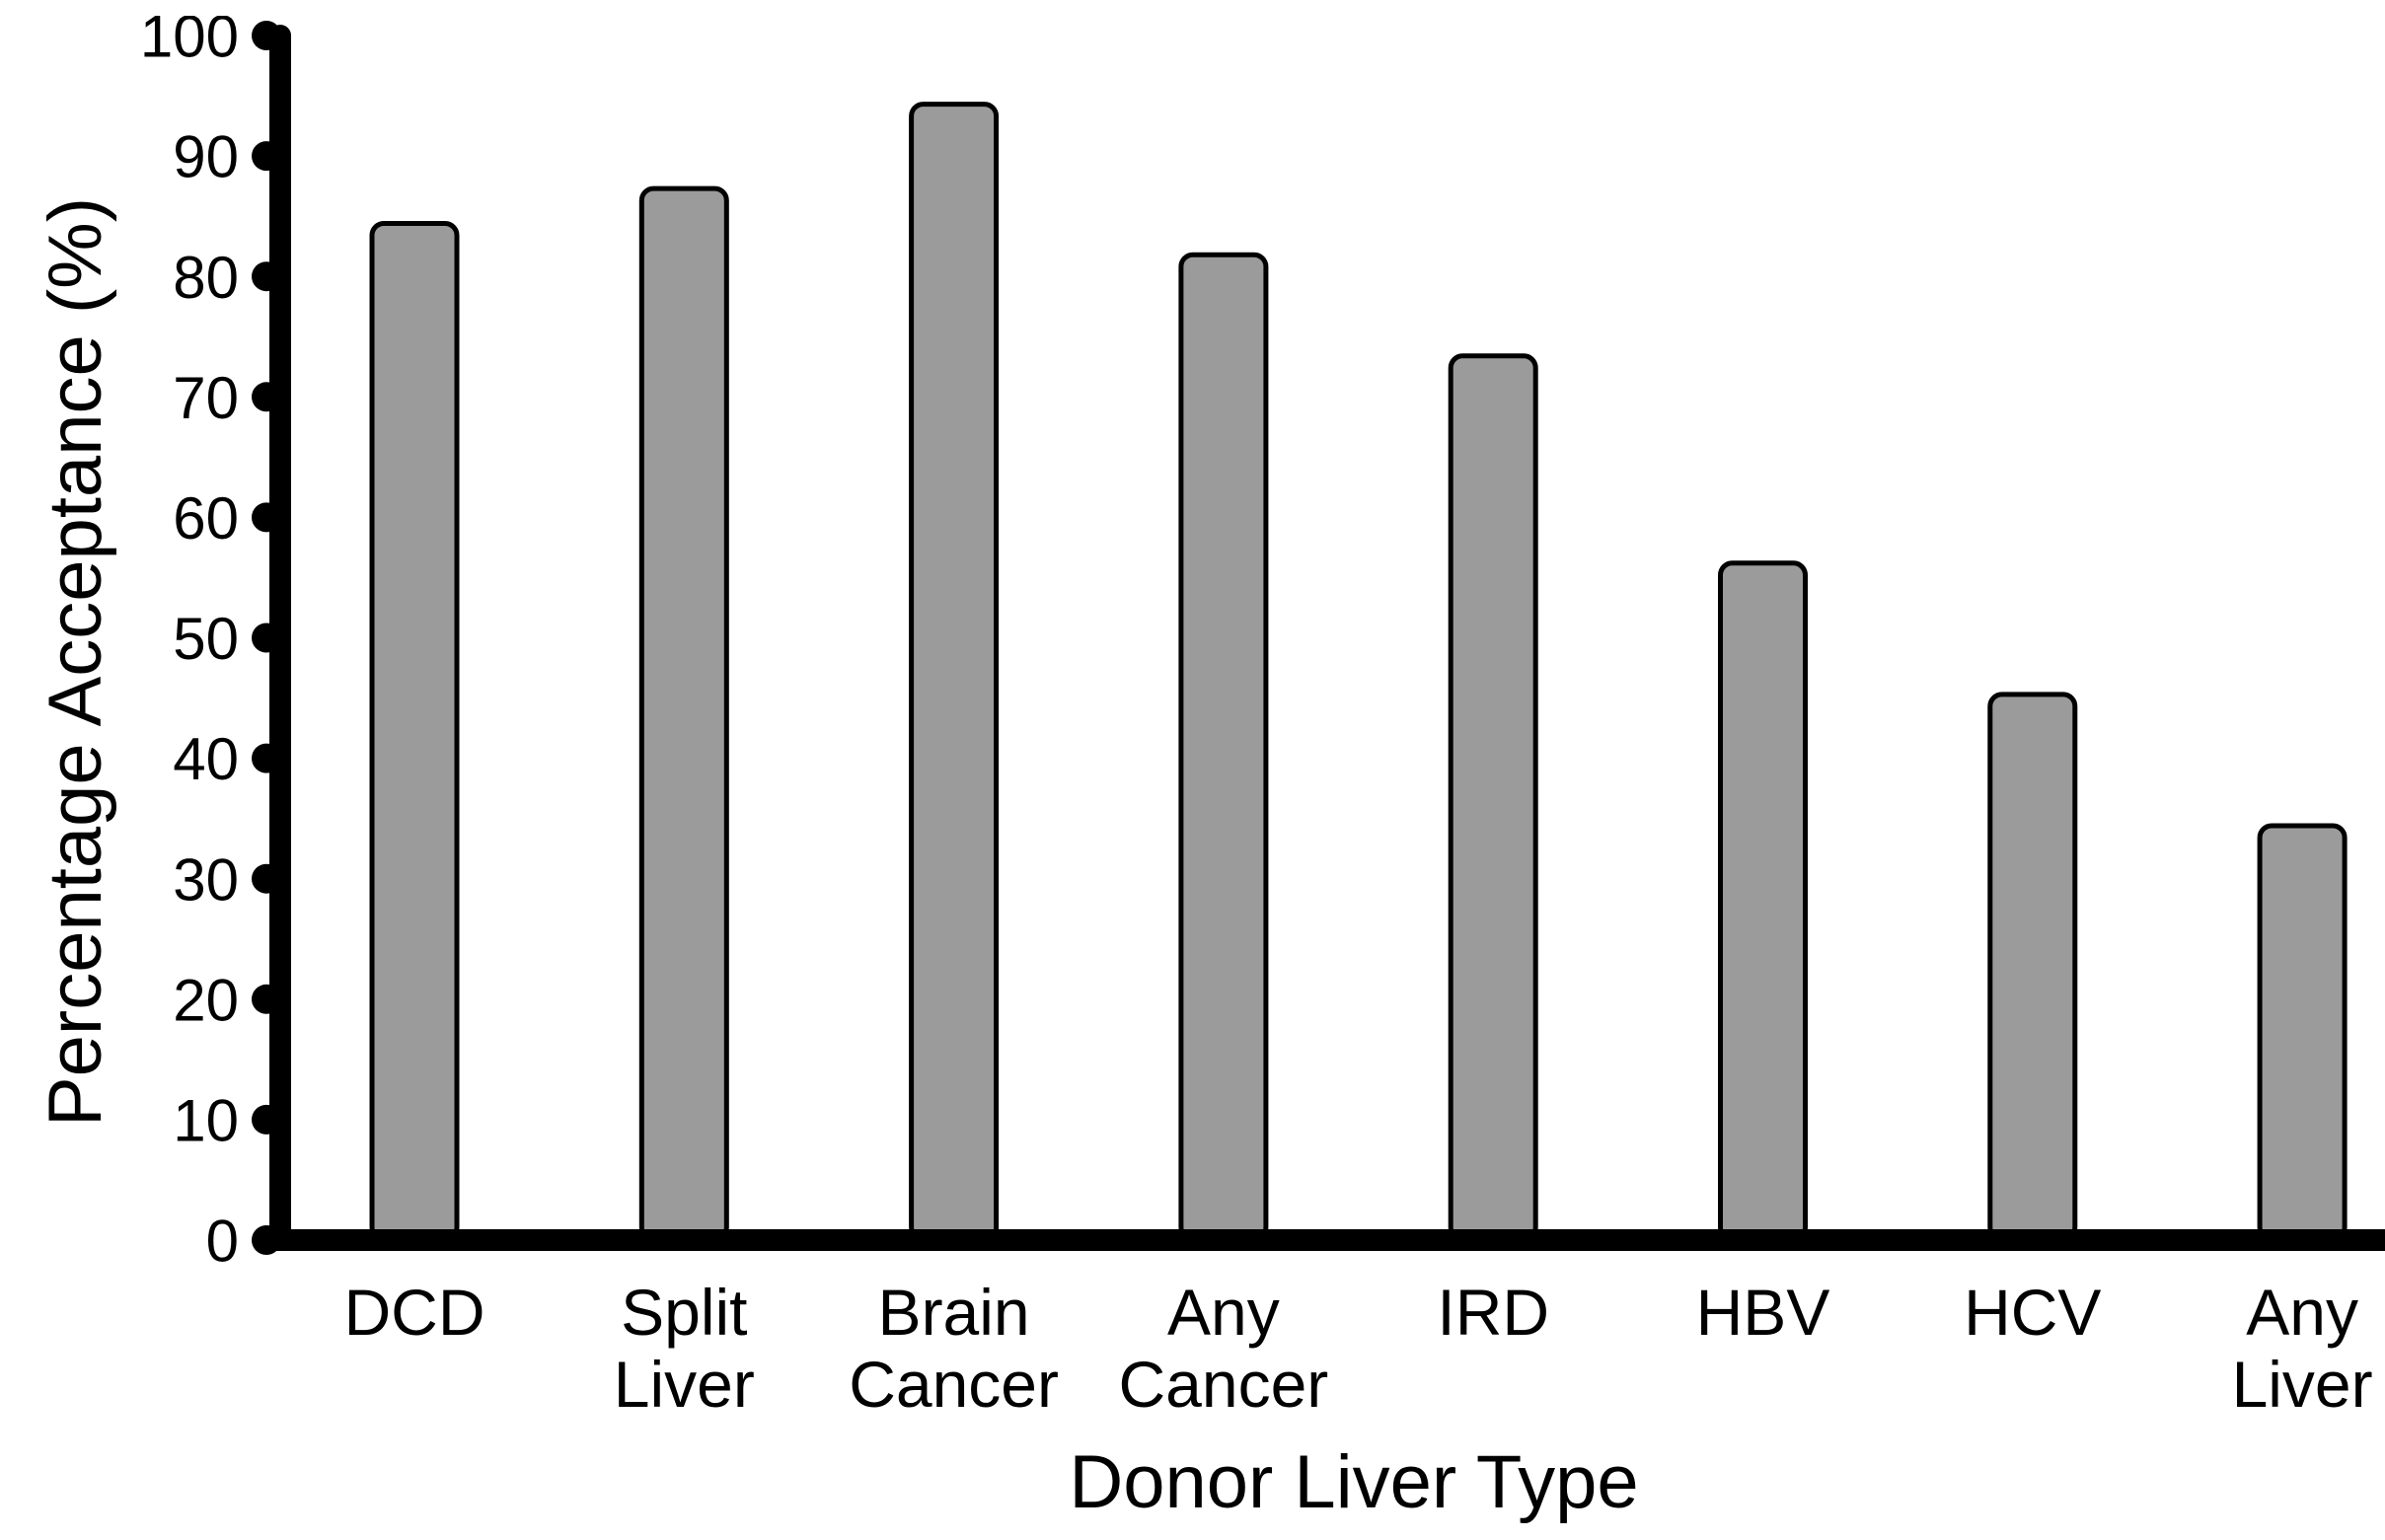 This screenshot has height=1540, width=2385. What do you see at coordinates (222, 1242) in the screenshot?
I see `y-tick-label-0: 0` at bounding box center [222, 1242].